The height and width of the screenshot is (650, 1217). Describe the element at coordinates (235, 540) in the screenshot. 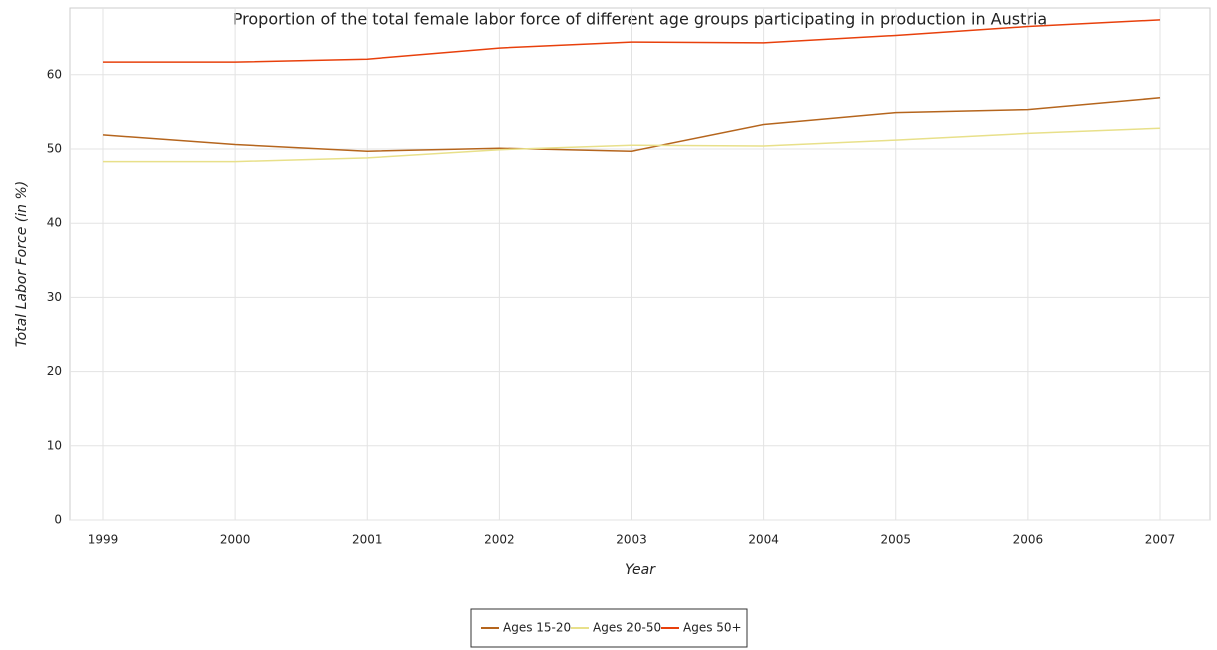

I see `x-tick-label: 2000` at that location.